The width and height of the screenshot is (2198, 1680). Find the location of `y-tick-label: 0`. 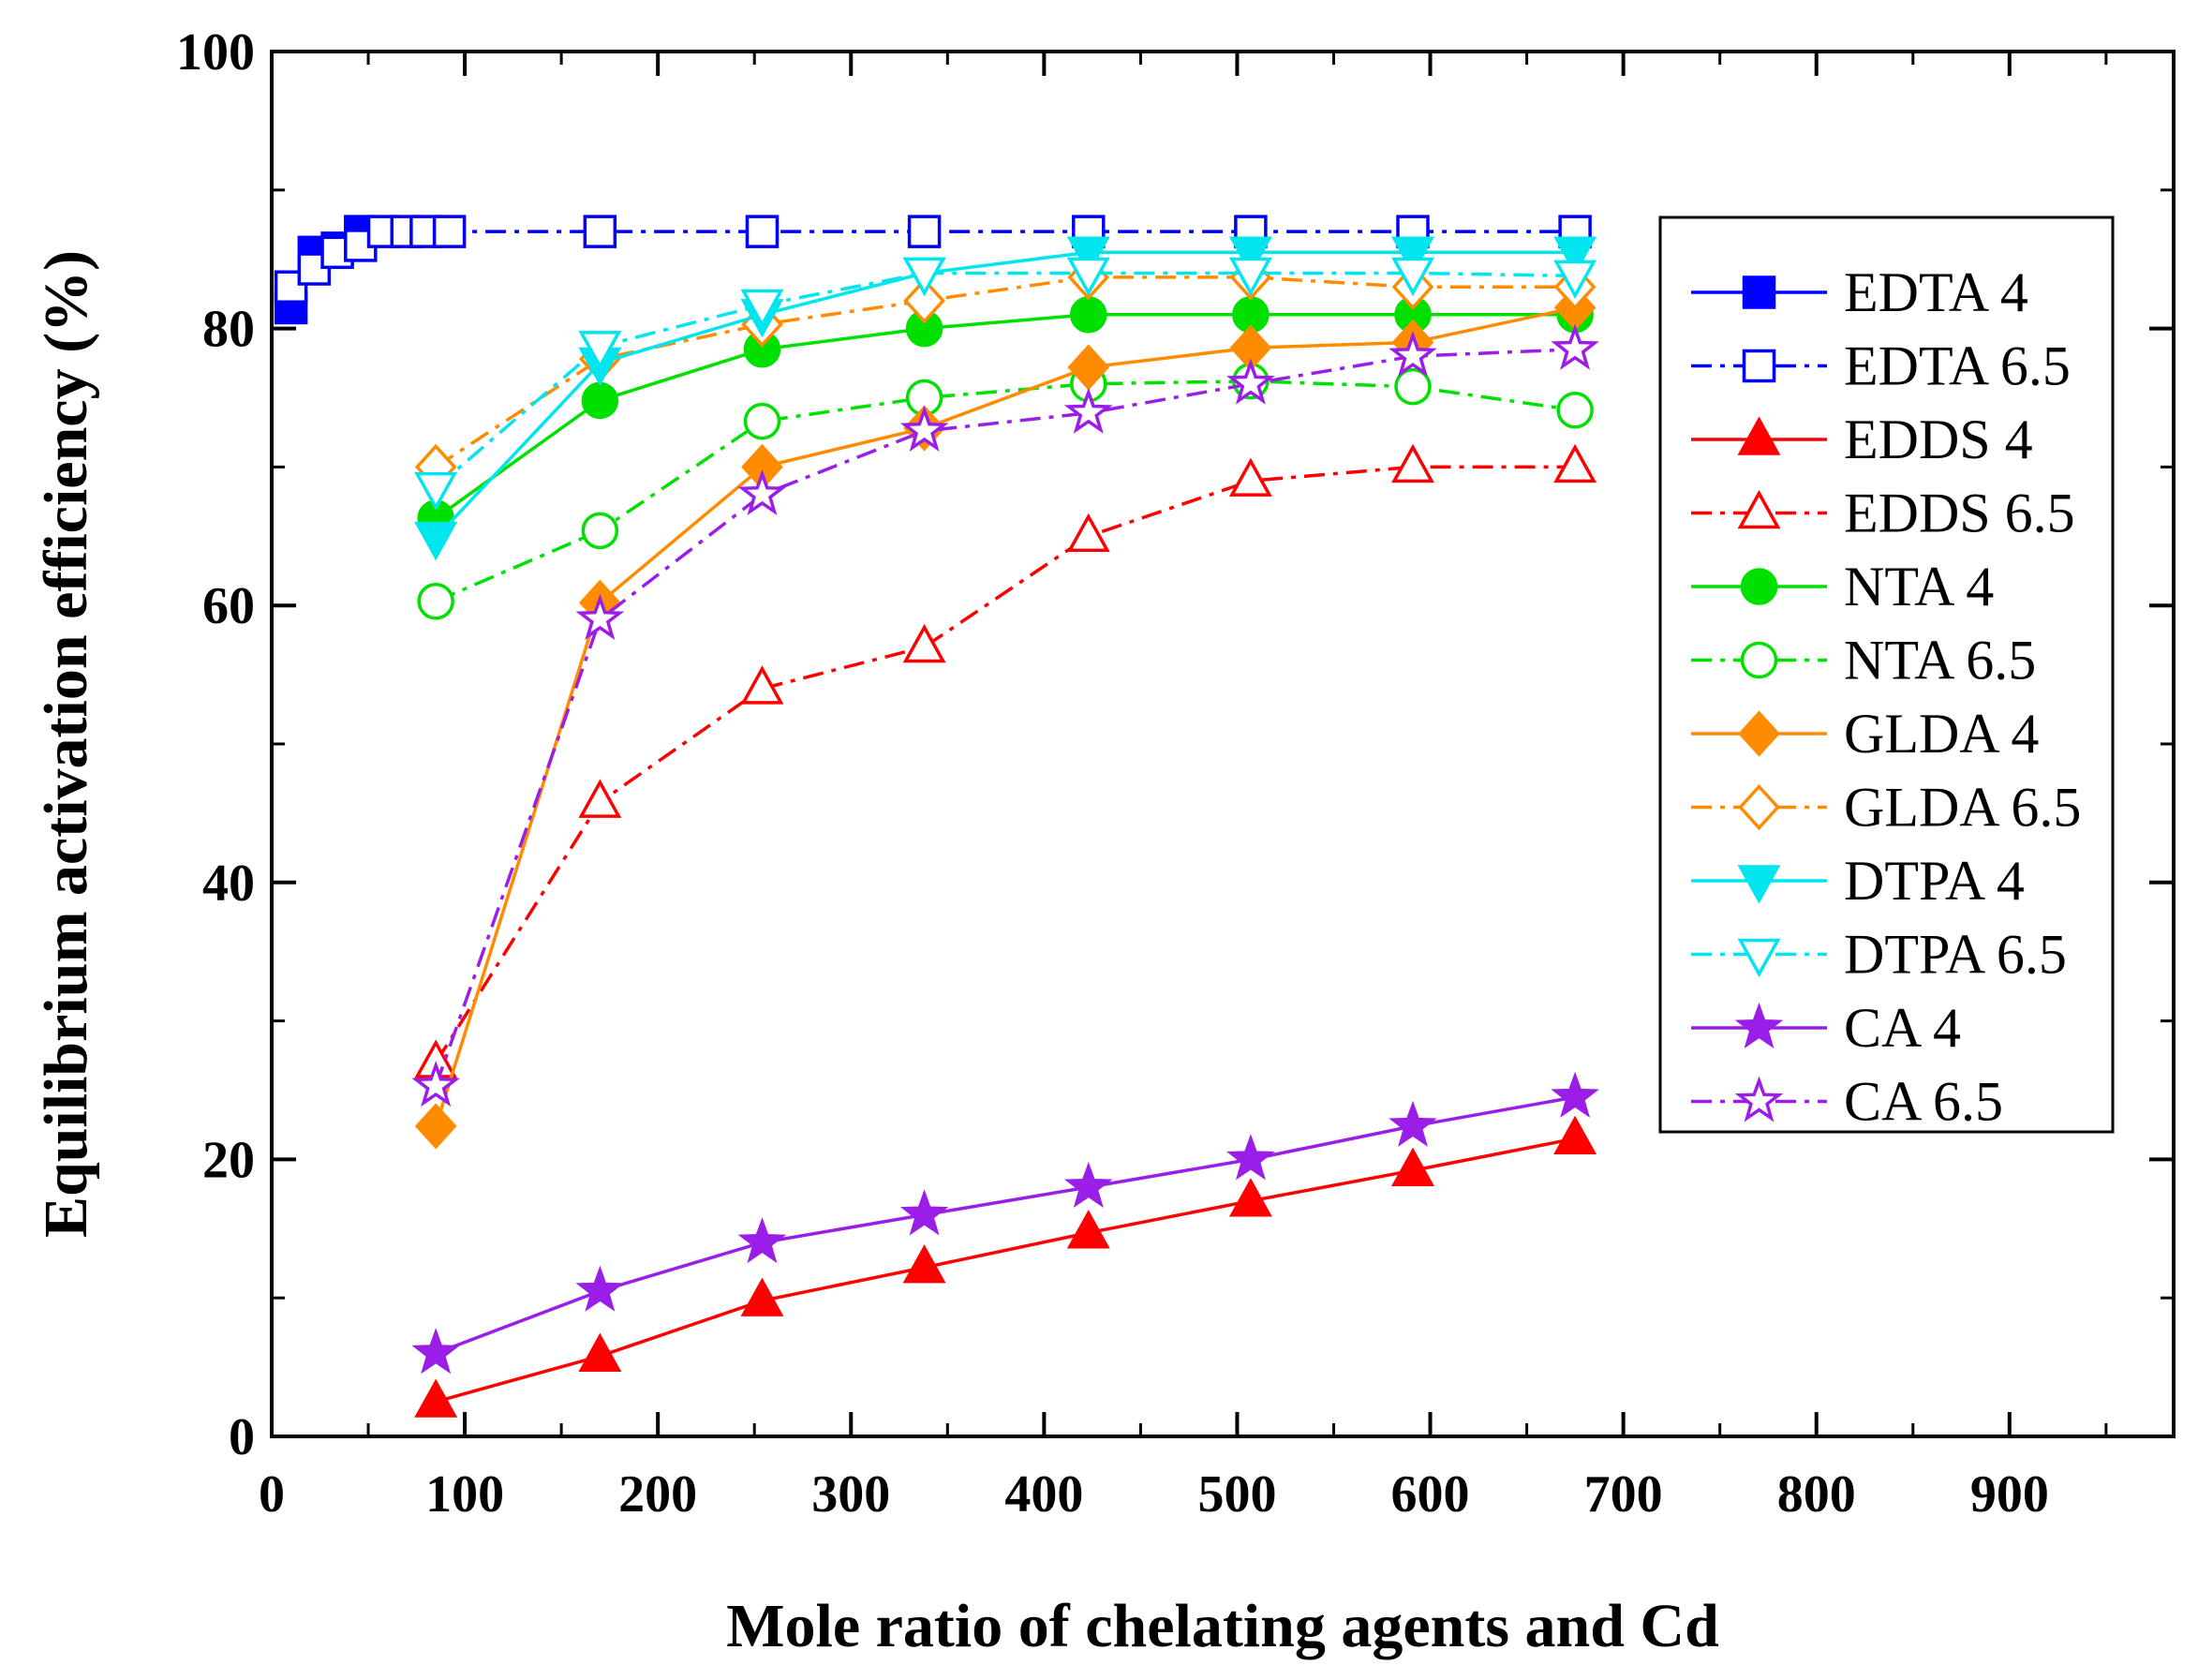

y-tick-label: 0 is located at coordinates (242, 1437).